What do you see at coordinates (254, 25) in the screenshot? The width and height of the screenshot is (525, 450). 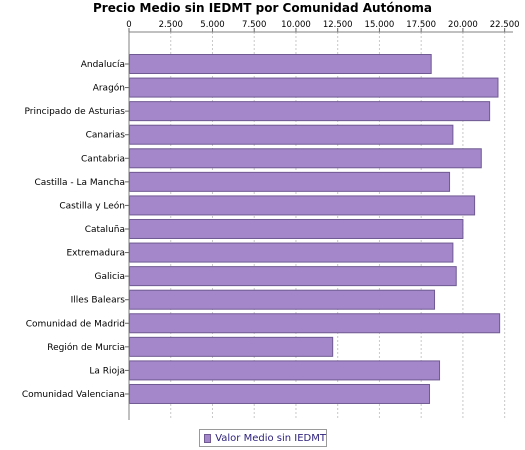 I see `x-tick-label: 7.500` at bounding box center [254, 25].